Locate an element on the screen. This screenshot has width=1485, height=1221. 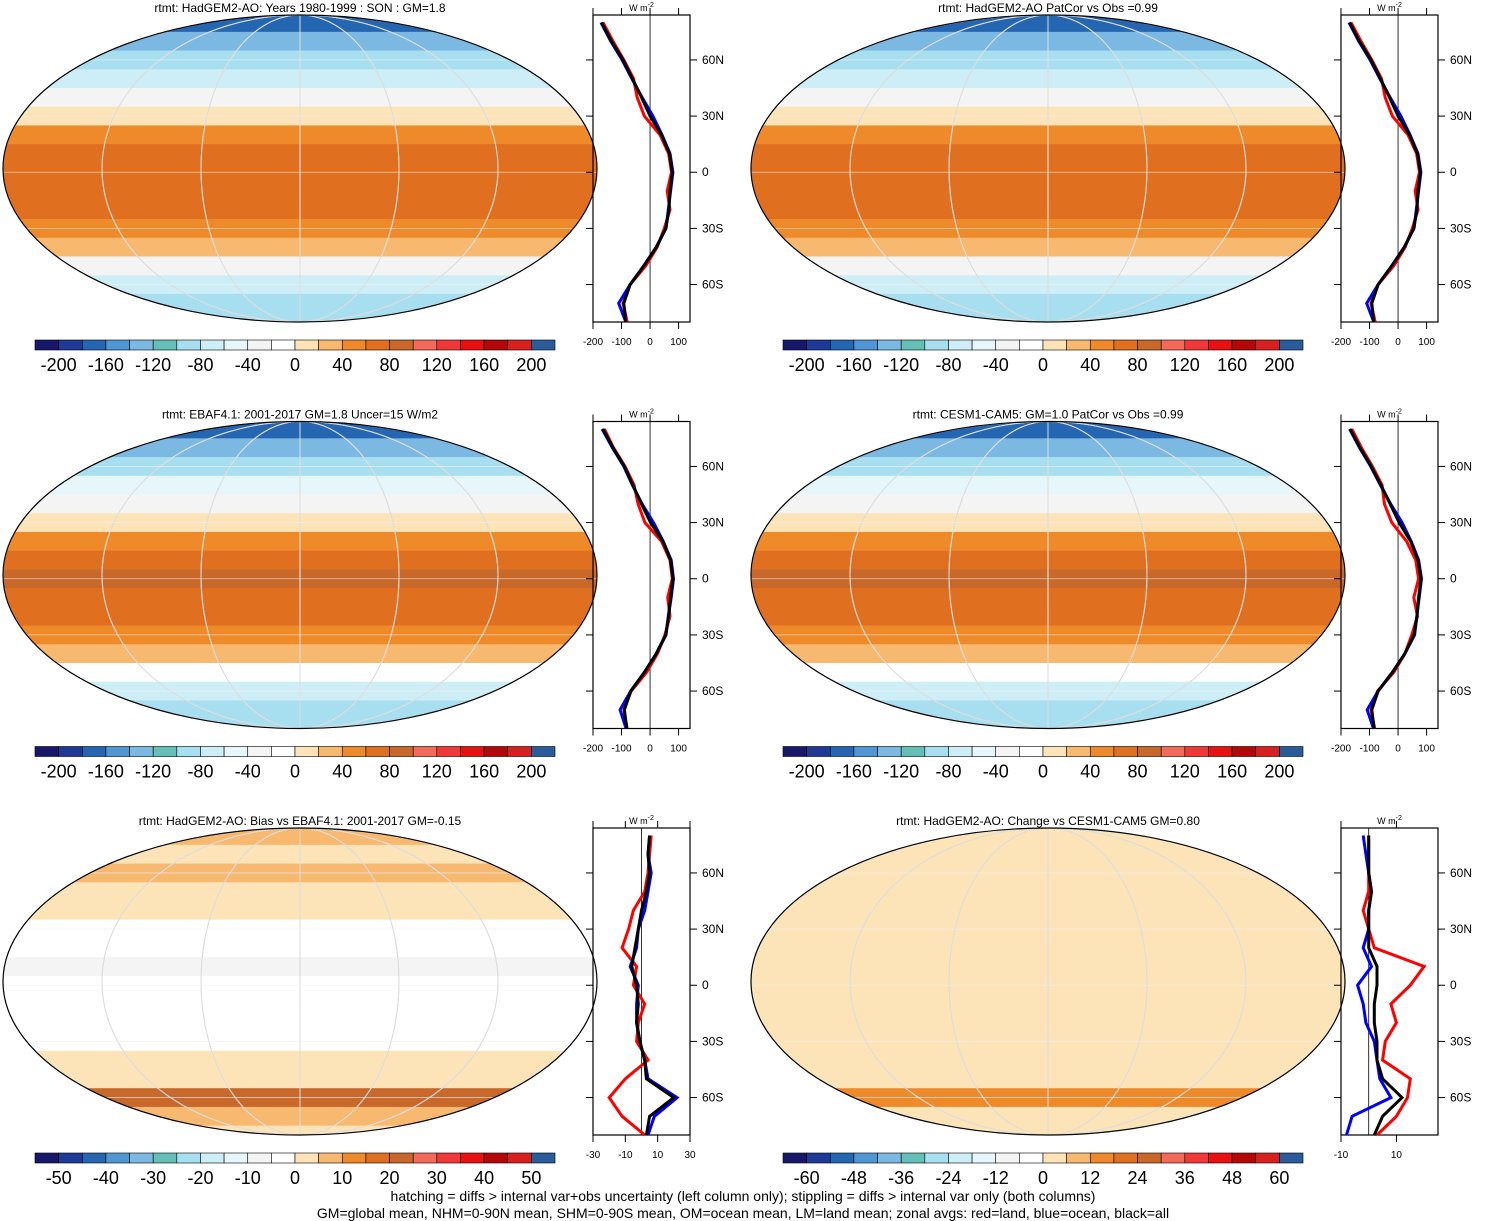
unit-base: W m is located at coordinates (638, 821).